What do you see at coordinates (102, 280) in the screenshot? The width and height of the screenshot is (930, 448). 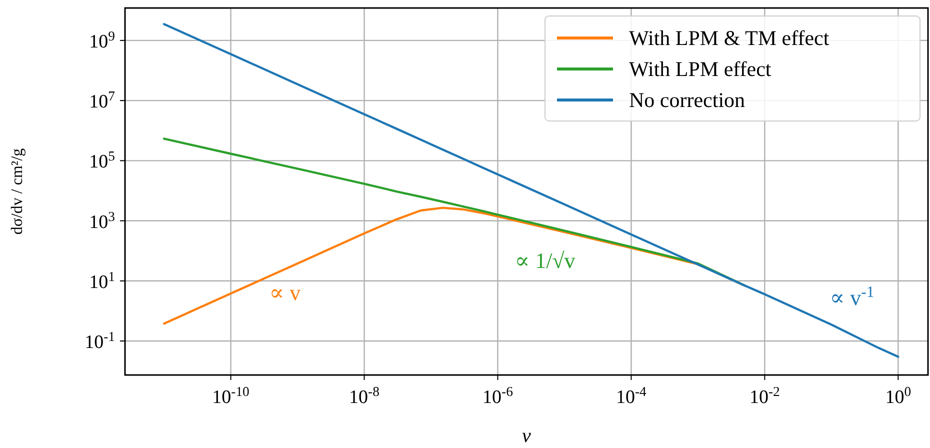 I see `y-tick-label: 10$^{1}$` at bounding box center [102, 280].